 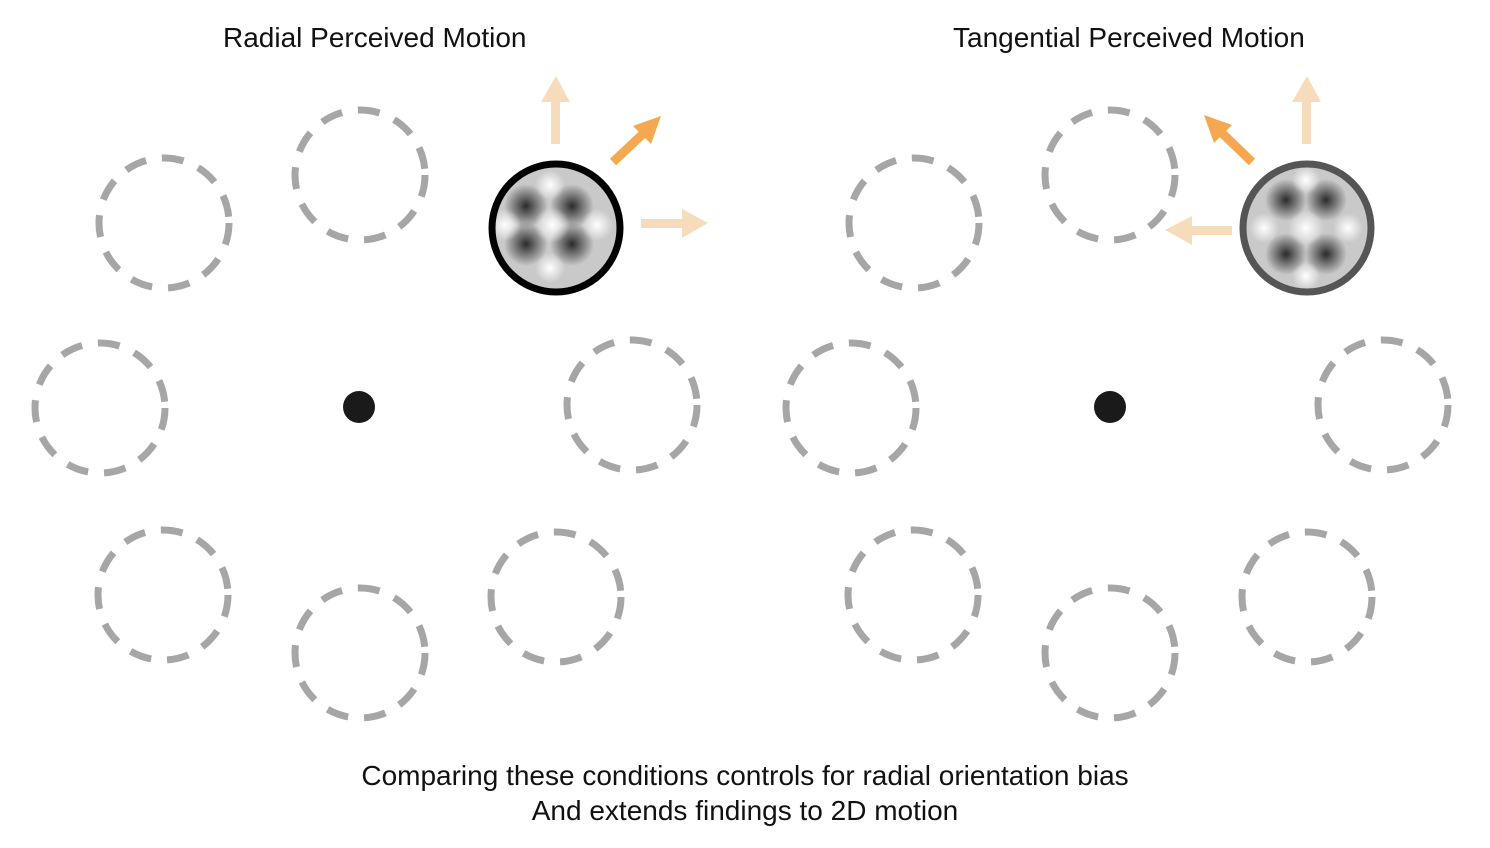 What do you see at coordinates (1198, 230) in the screenshot?
I see `arrow-faint-left` at bounding box center [1198, 230].